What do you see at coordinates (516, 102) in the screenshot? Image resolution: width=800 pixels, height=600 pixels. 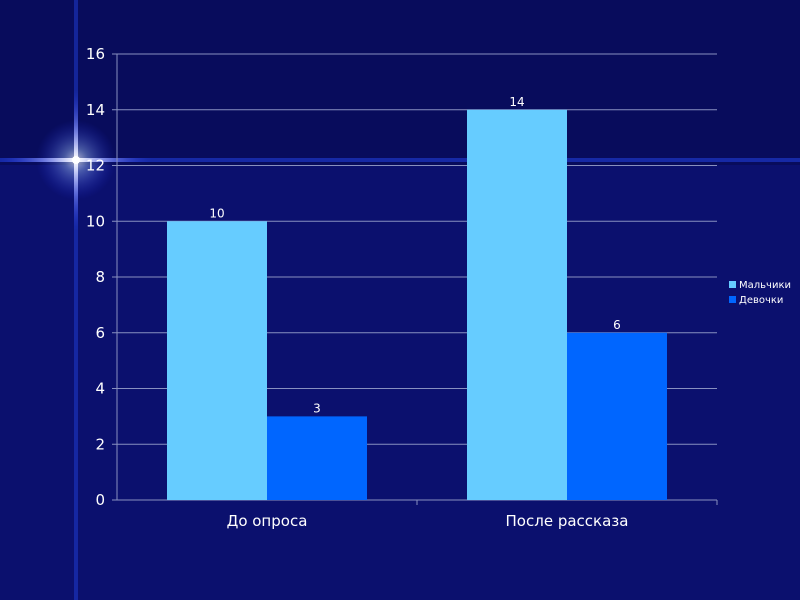 I see `data-label: 14` at bounding box center [516, 102].